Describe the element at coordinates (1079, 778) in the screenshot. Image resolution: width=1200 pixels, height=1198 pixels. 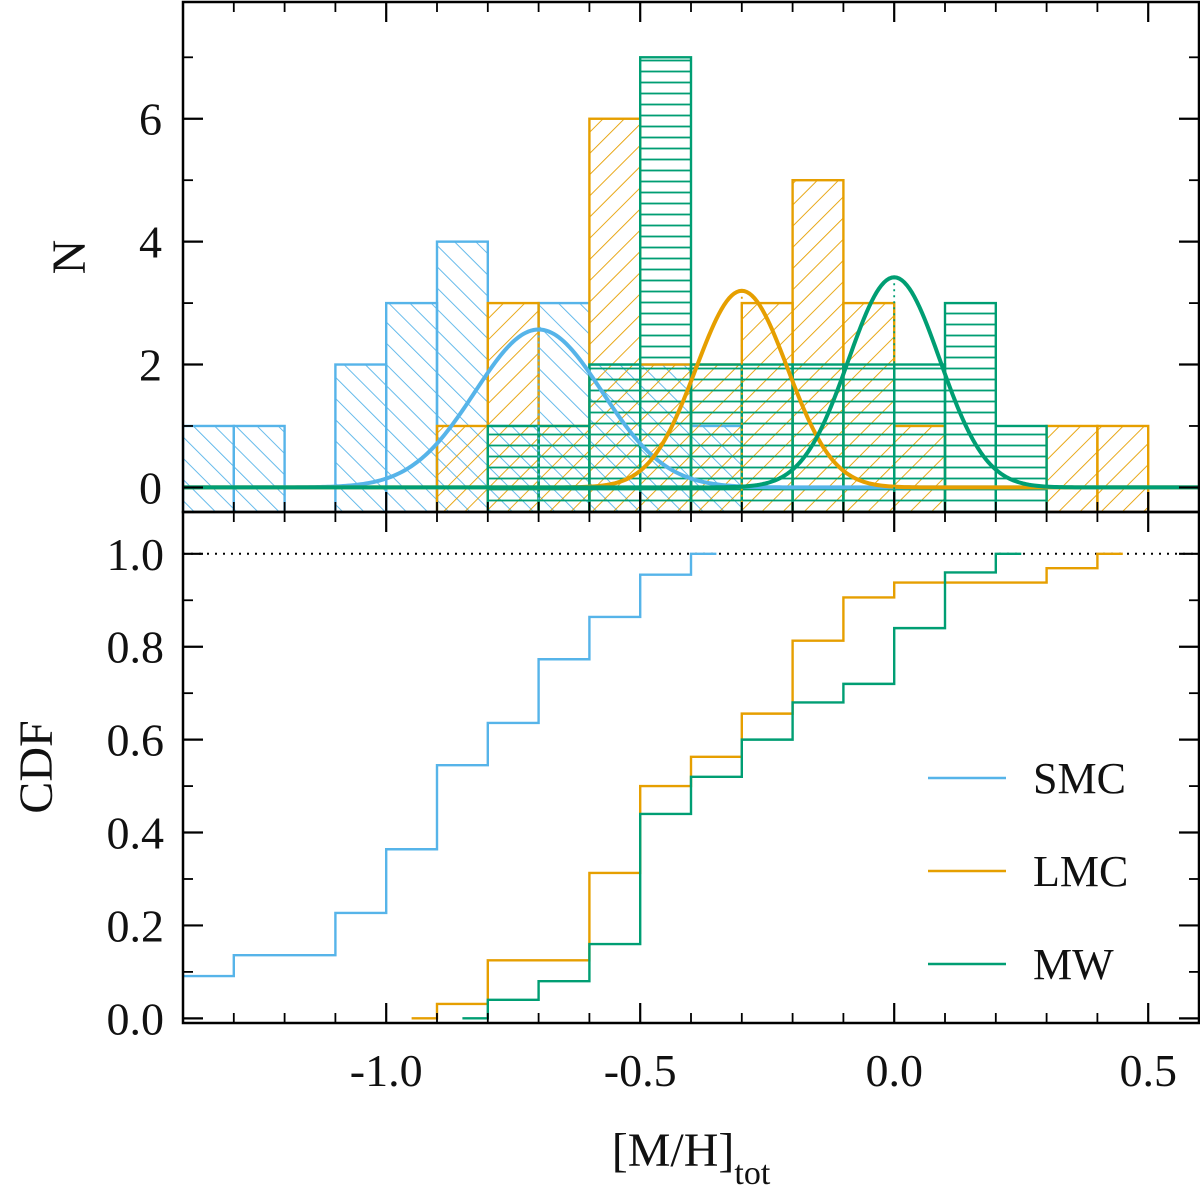
I see `legend-label-smc: SMC` at that location.